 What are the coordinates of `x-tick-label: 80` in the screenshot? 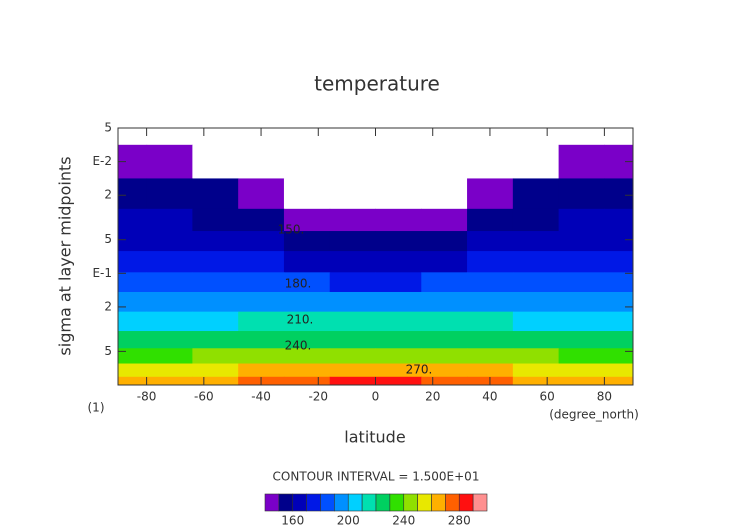 It's located at (604, 397).